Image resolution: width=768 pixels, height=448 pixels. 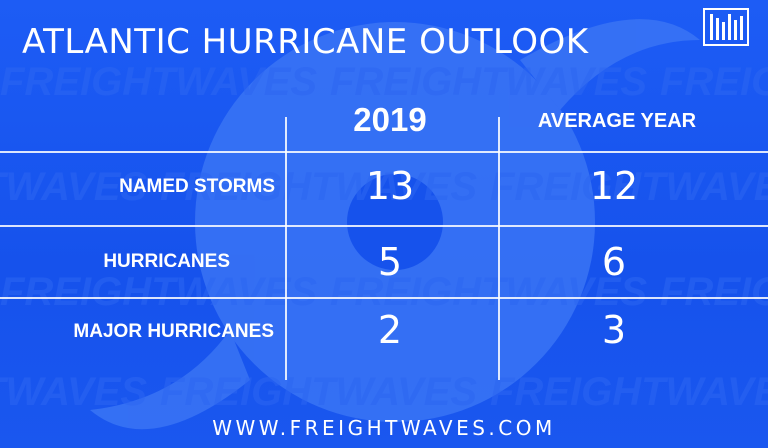 I want to click on hurricane-tail-upper, so click(x=610, y=64).